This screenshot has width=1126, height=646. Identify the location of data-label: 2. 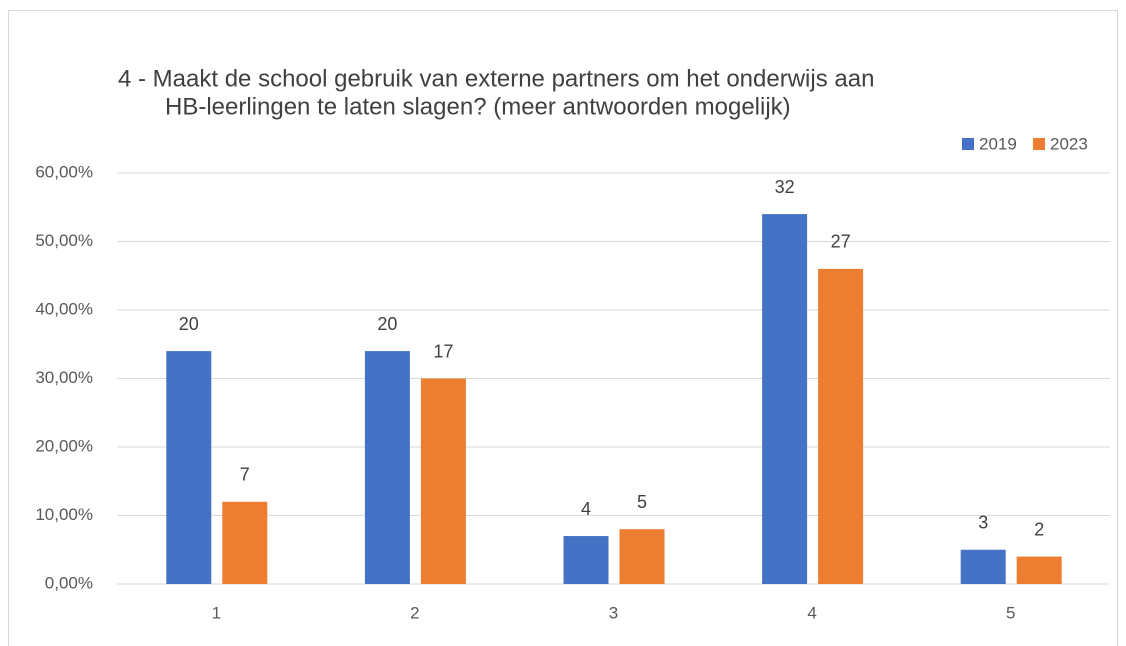
(1039, 529).